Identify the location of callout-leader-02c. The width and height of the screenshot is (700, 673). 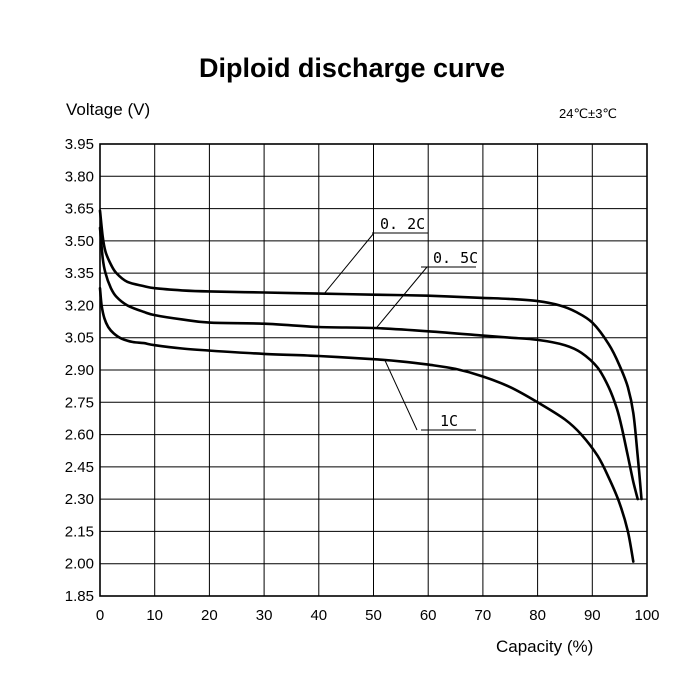
(349, 263).